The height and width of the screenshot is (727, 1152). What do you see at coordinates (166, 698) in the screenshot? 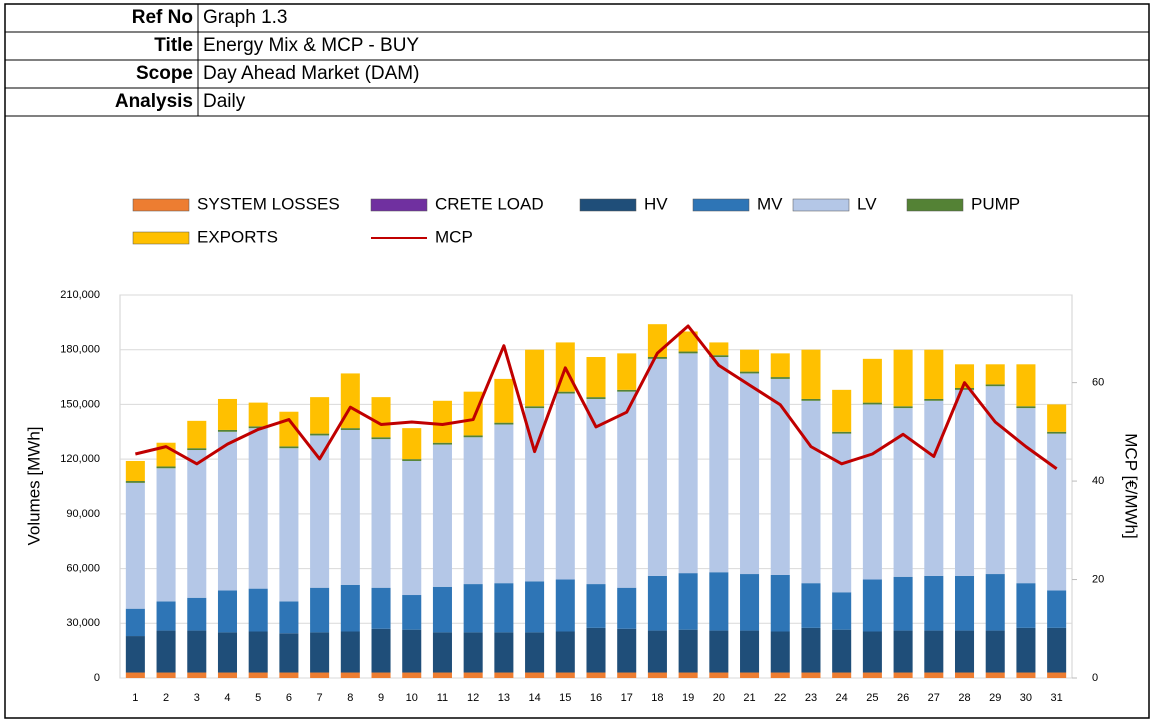
I see `x-tick-label: 2` at bounding box center [166, 698].